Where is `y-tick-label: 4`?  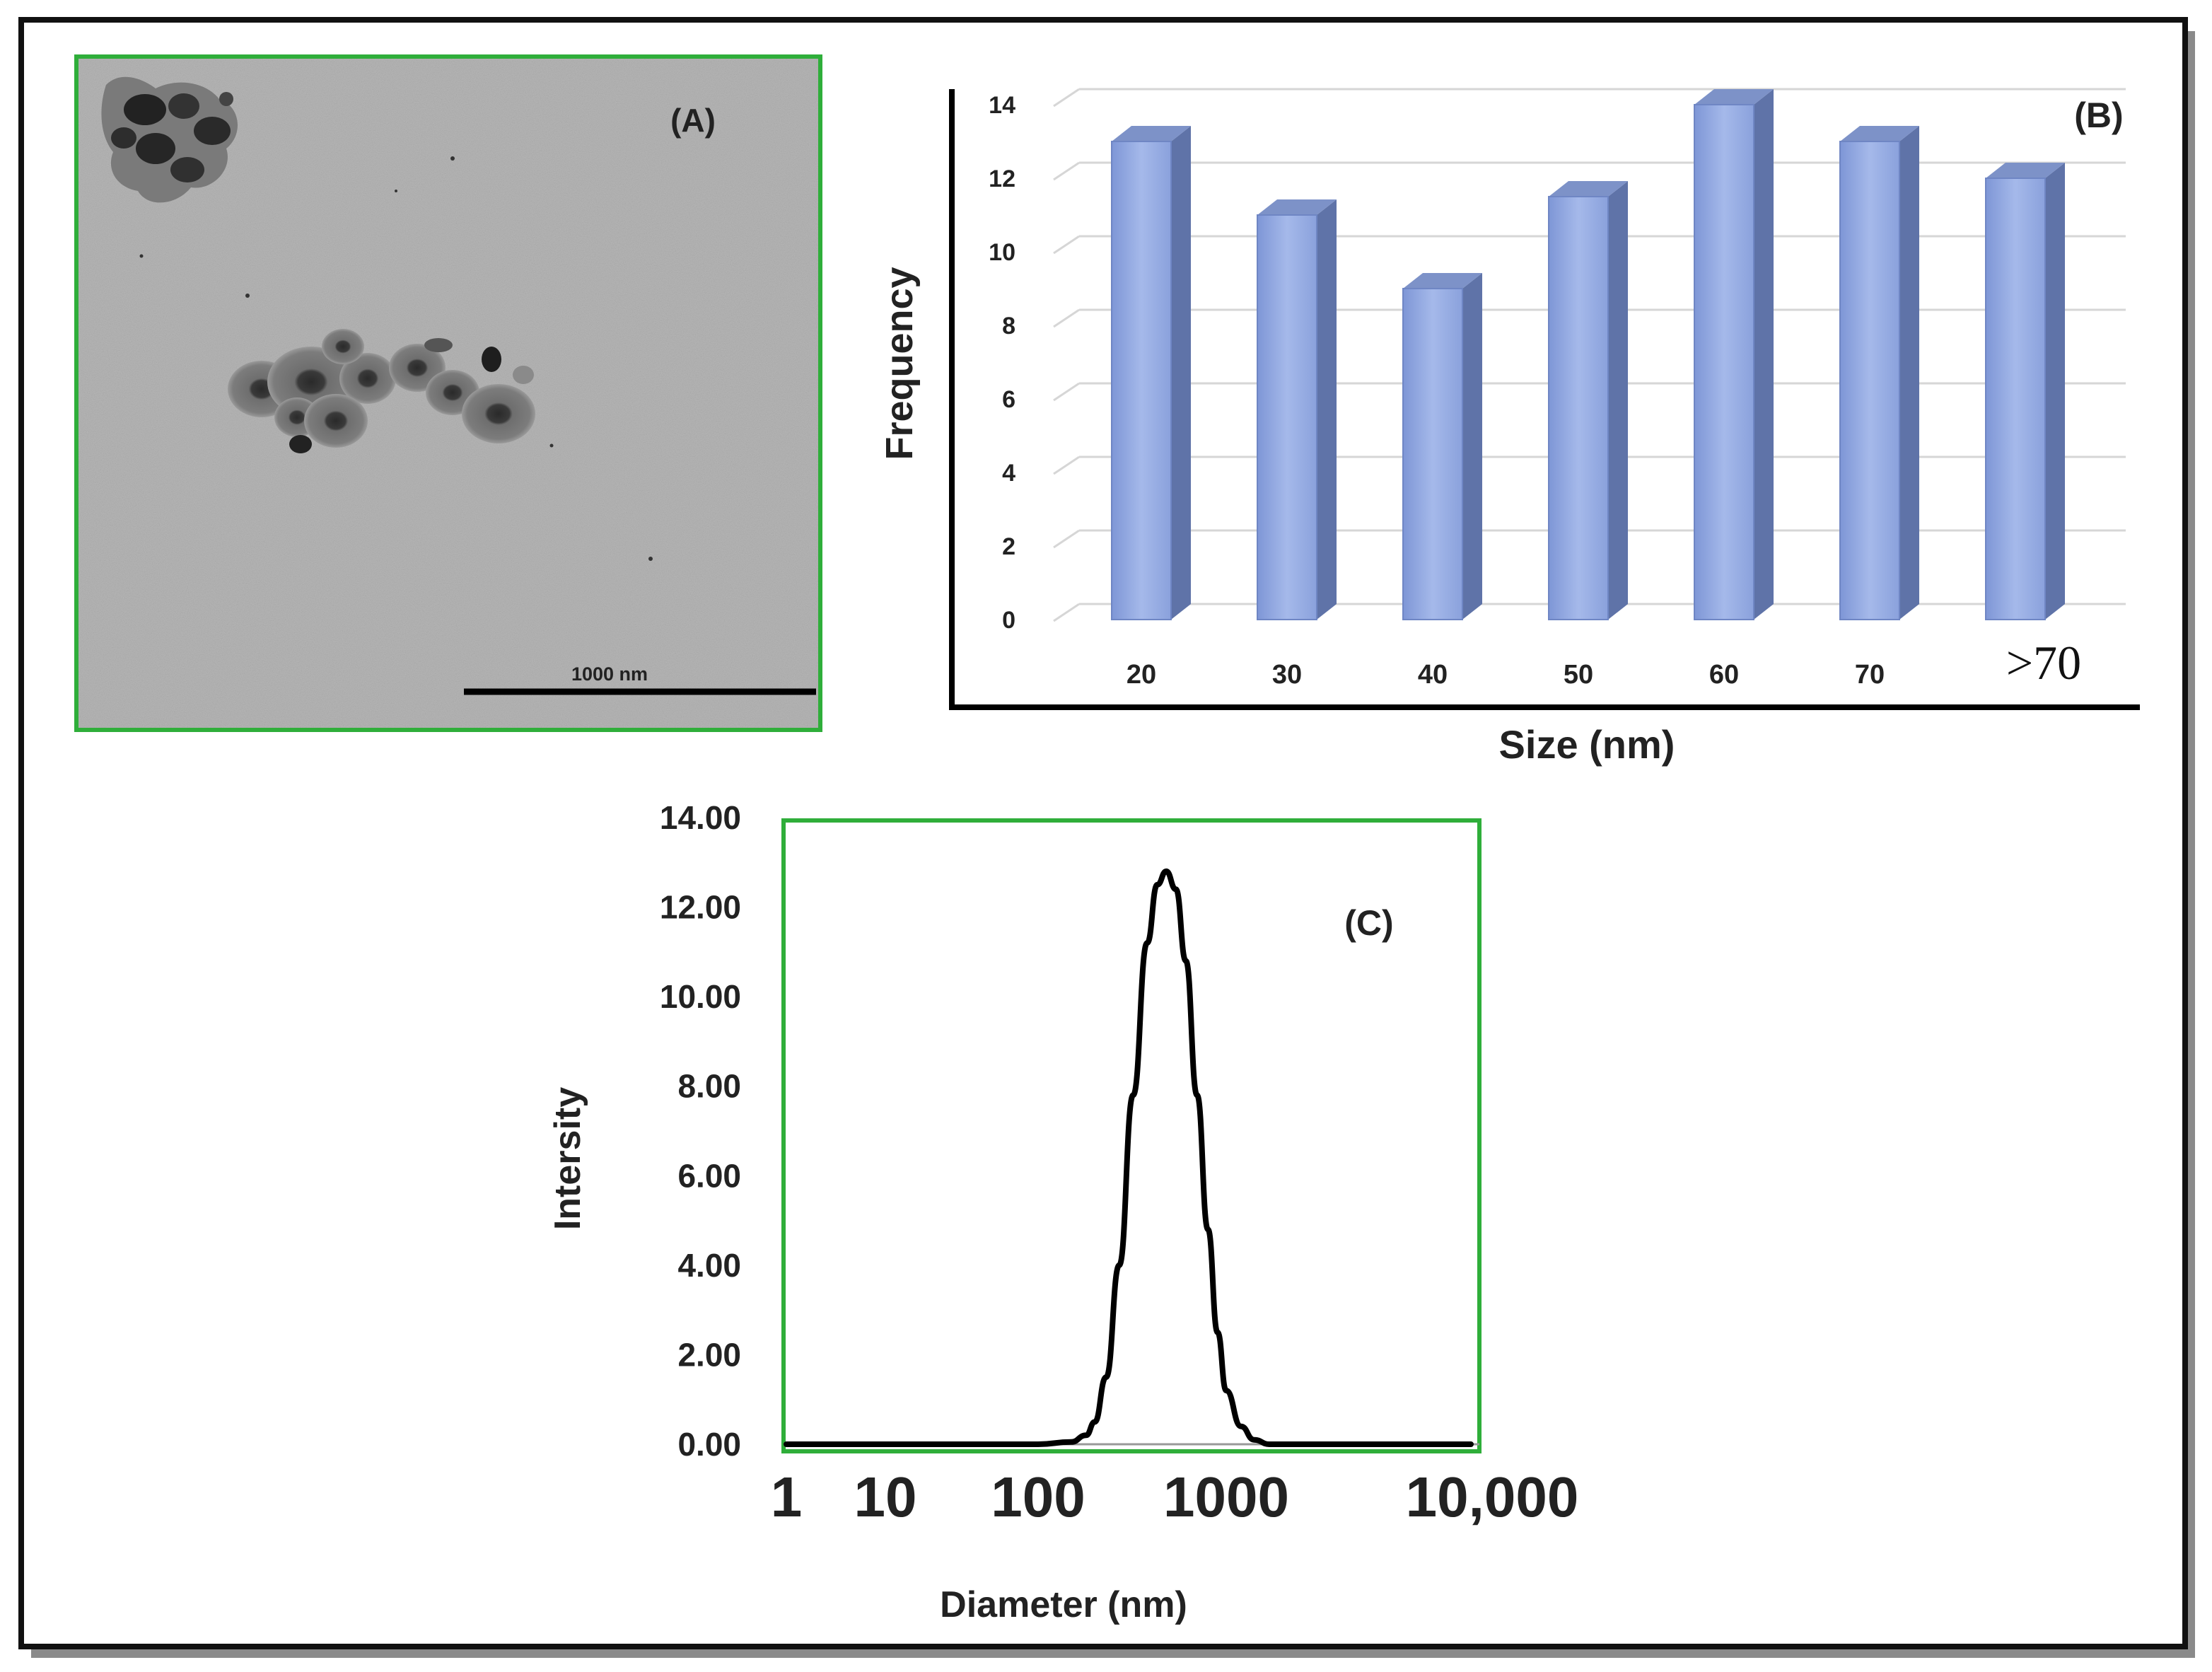
y-tick-label: 4 is located at coordinates (1008, 473).